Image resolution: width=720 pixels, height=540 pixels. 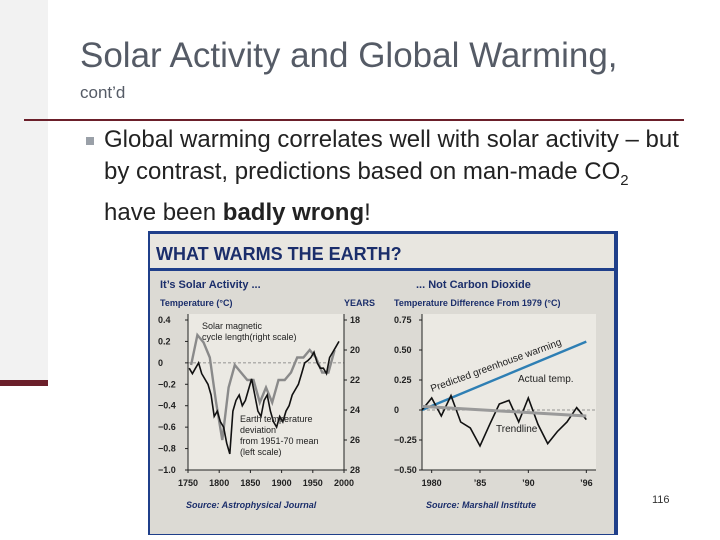 I want to click on right-chart-y-tick-label: 0.25, so click(x=403, y=380).